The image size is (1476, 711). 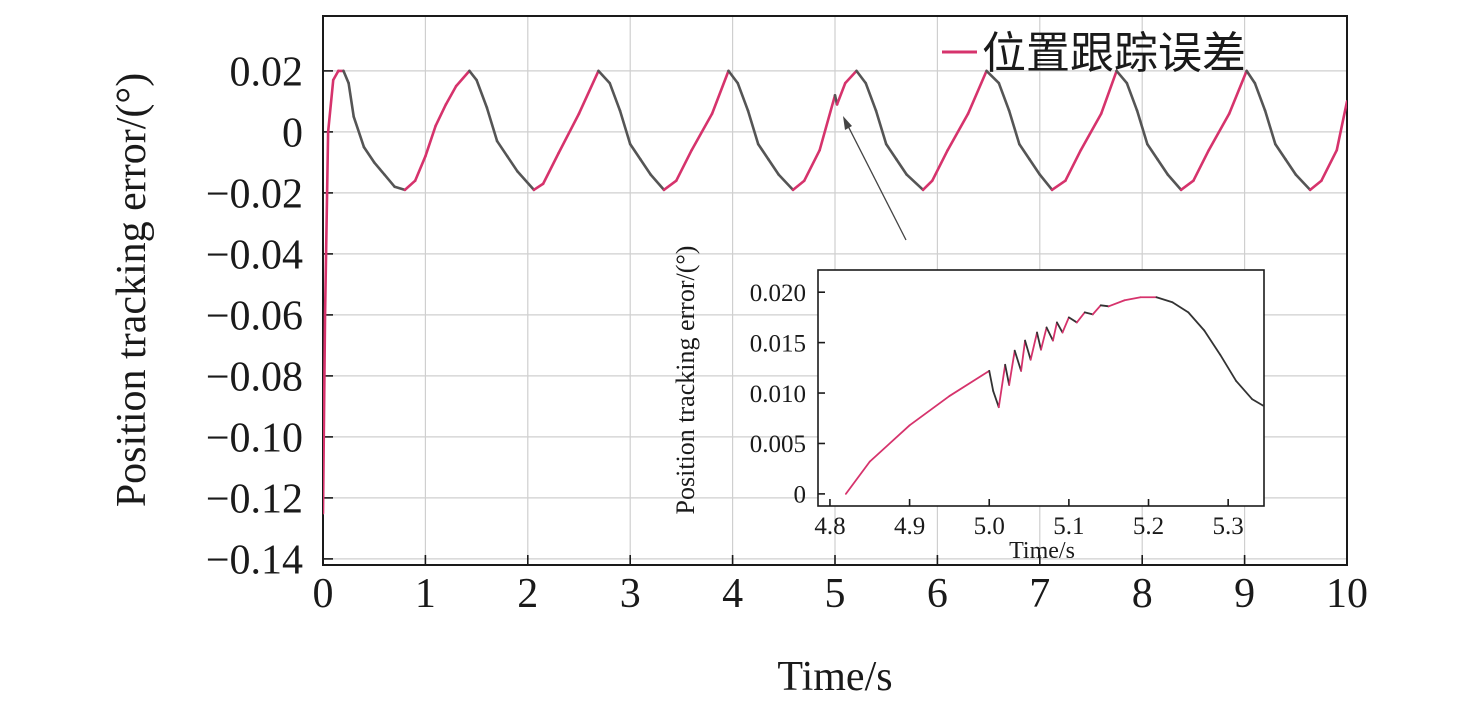 What do you see at coordinates (527, 594) in the screenshot?
I see `x-tick-label: 2` at bounding box center [527, 594].